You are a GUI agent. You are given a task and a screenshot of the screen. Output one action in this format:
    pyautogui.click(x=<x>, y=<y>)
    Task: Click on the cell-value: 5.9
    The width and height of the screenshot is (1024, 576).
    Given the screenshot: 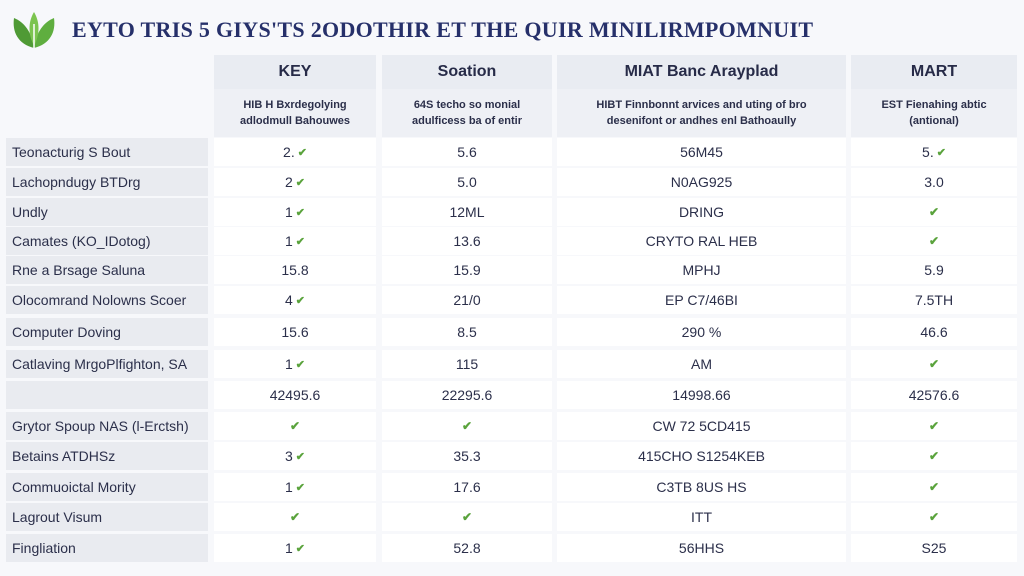 What is the action you would take?
    pyautogui.click(x=934, y=270)
    